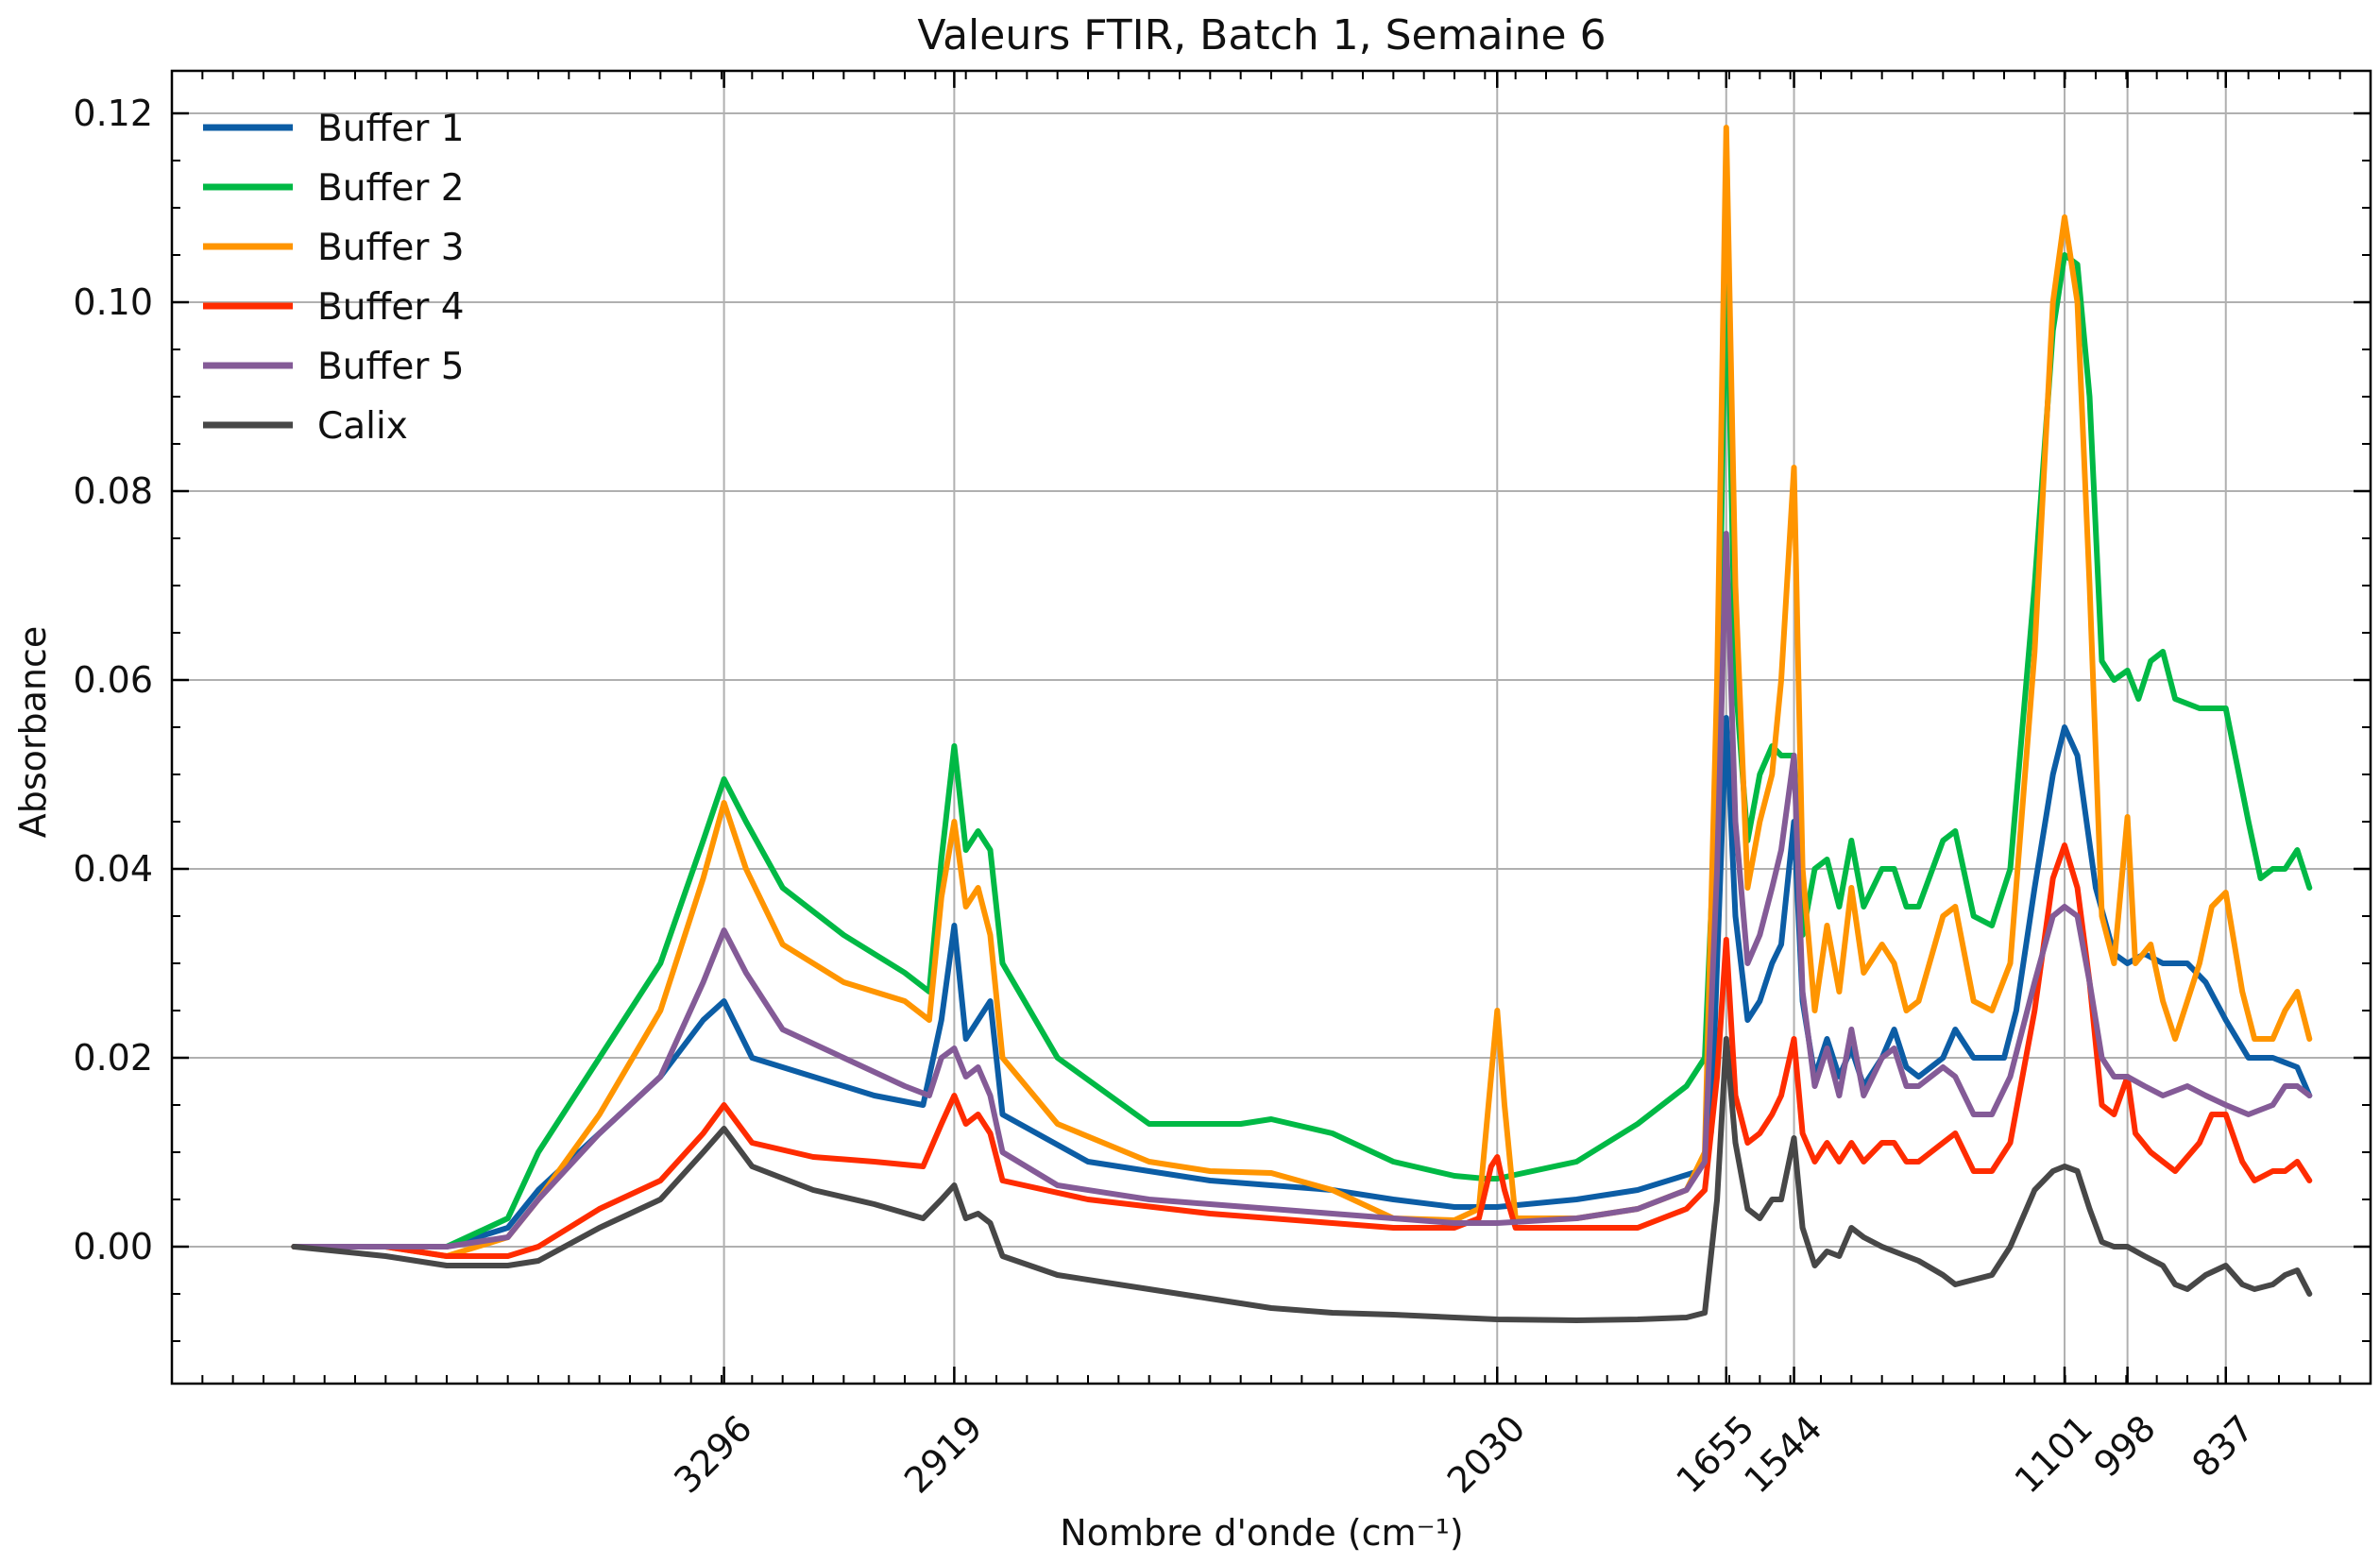 Image resolution: width=2380 pixels, height=1564 pixels. Describe the element at coordinates (391, 188) in the screenshot. I see `legend-label: Buffer 2` at that location.